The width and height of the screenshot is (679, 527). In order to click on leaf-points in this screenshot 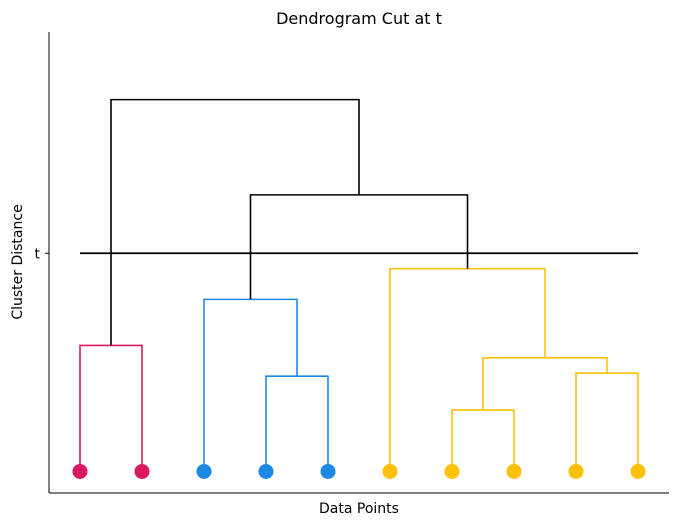, I will do `click(359, 471)`.